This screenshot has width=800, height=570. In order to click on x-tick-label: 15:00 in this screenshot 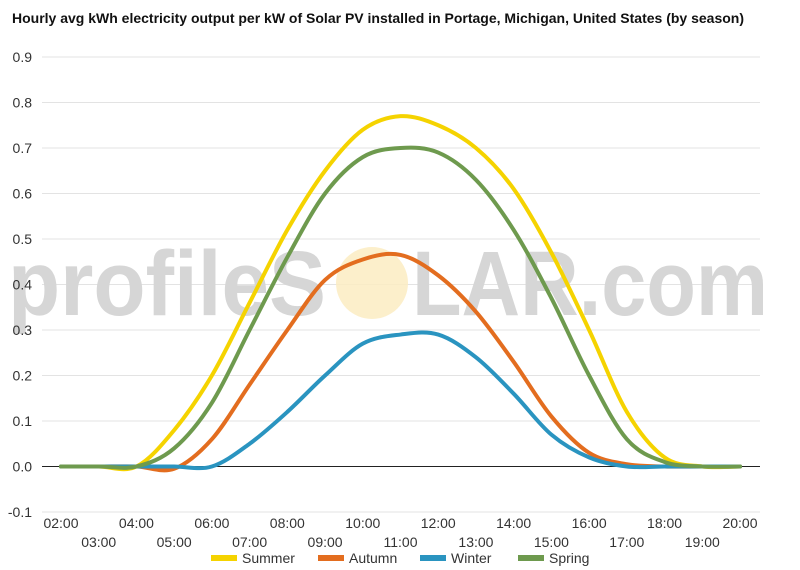, I will do `click(551, 542)`.